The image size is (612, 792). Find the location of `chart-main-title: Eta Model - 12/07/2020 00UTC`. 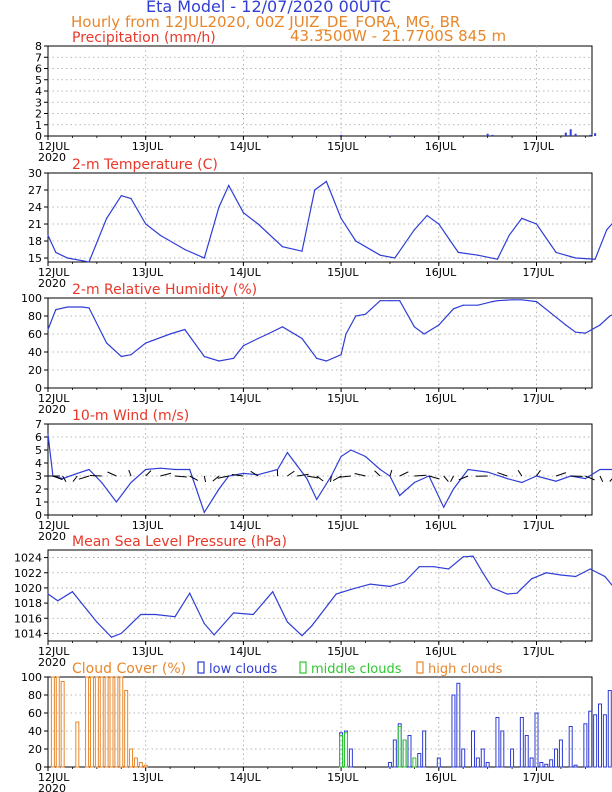

chart-main-title: Eta Model - 12/07/2020 00UTC is located at coordinates (268, 8).